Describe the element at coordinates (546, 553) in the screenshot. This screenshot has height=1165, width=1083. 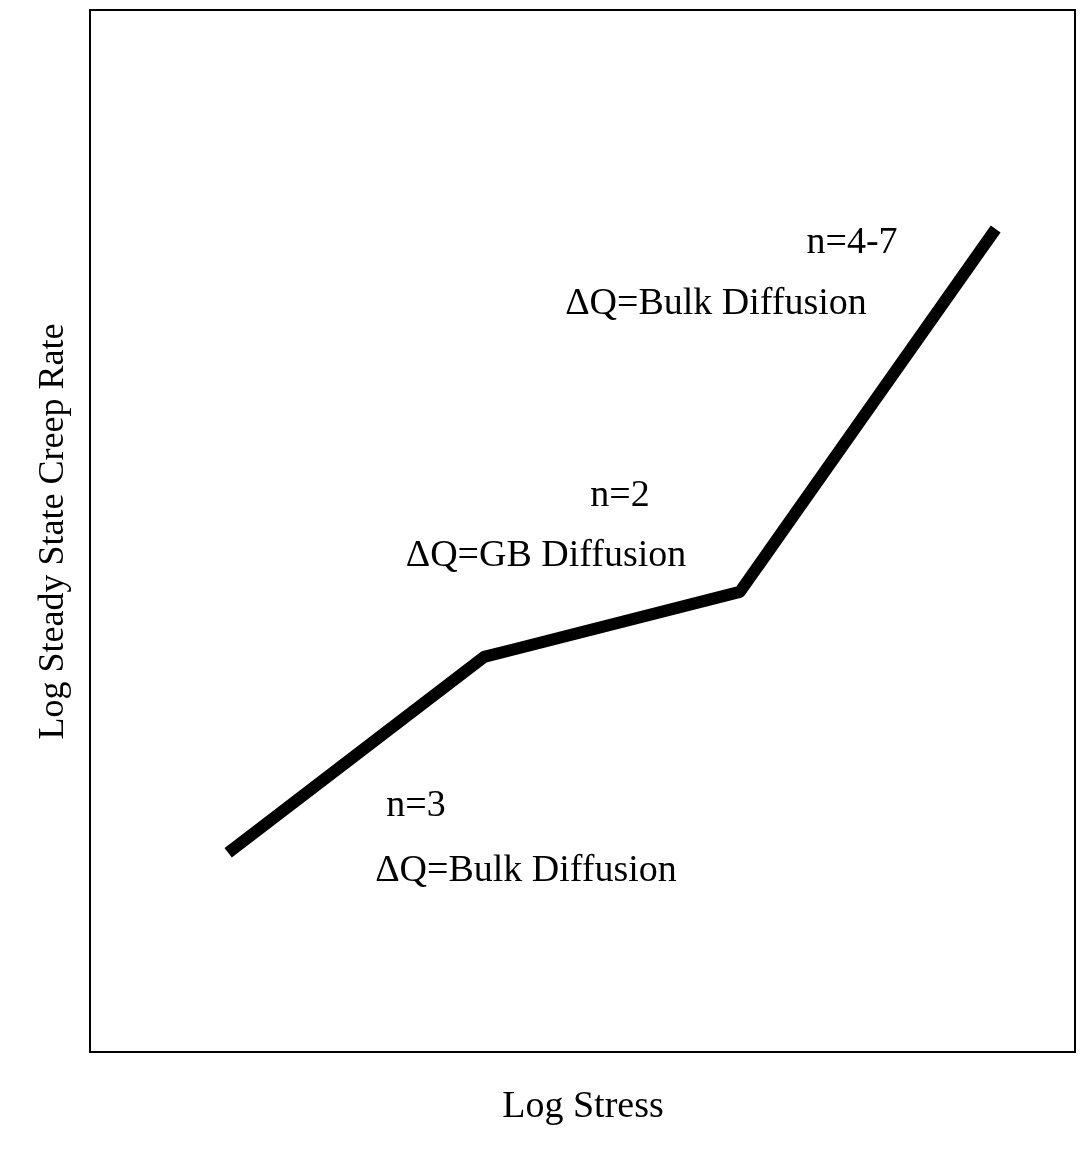
I see `annotation: ΔQ=GB Diffusion` at that location.